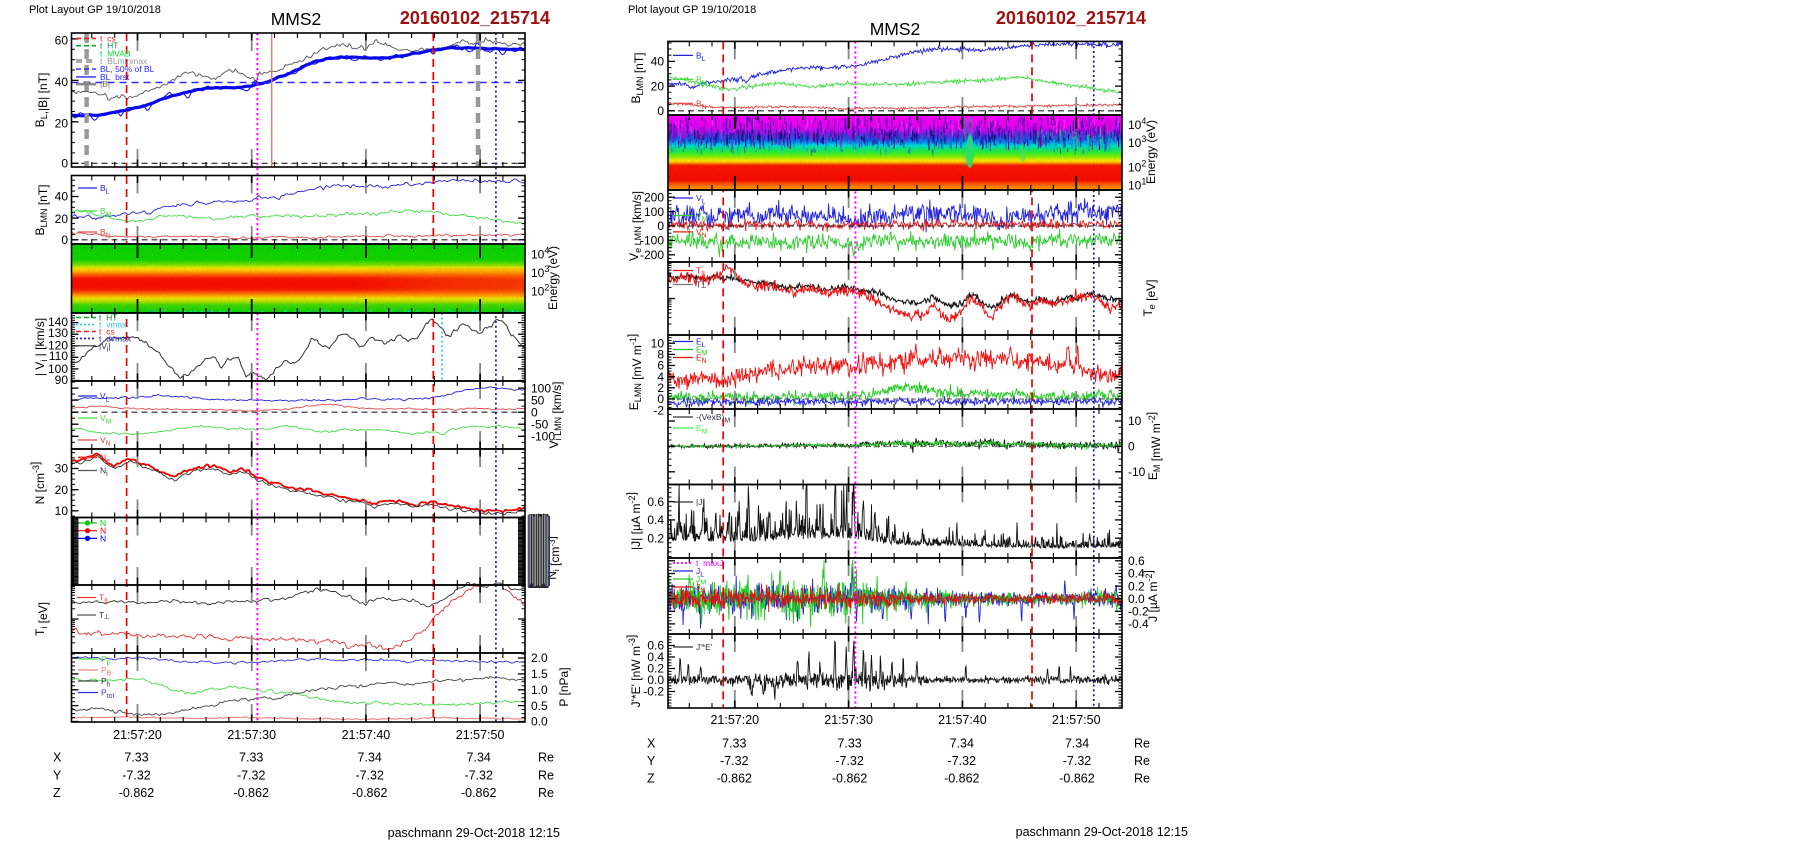 The height and width of the screenshot is (846, 1804). What do you see at coordinates (539, 690) in the screenshot?
I see `svg-text: 1.0` at bounding box center [539, 690].